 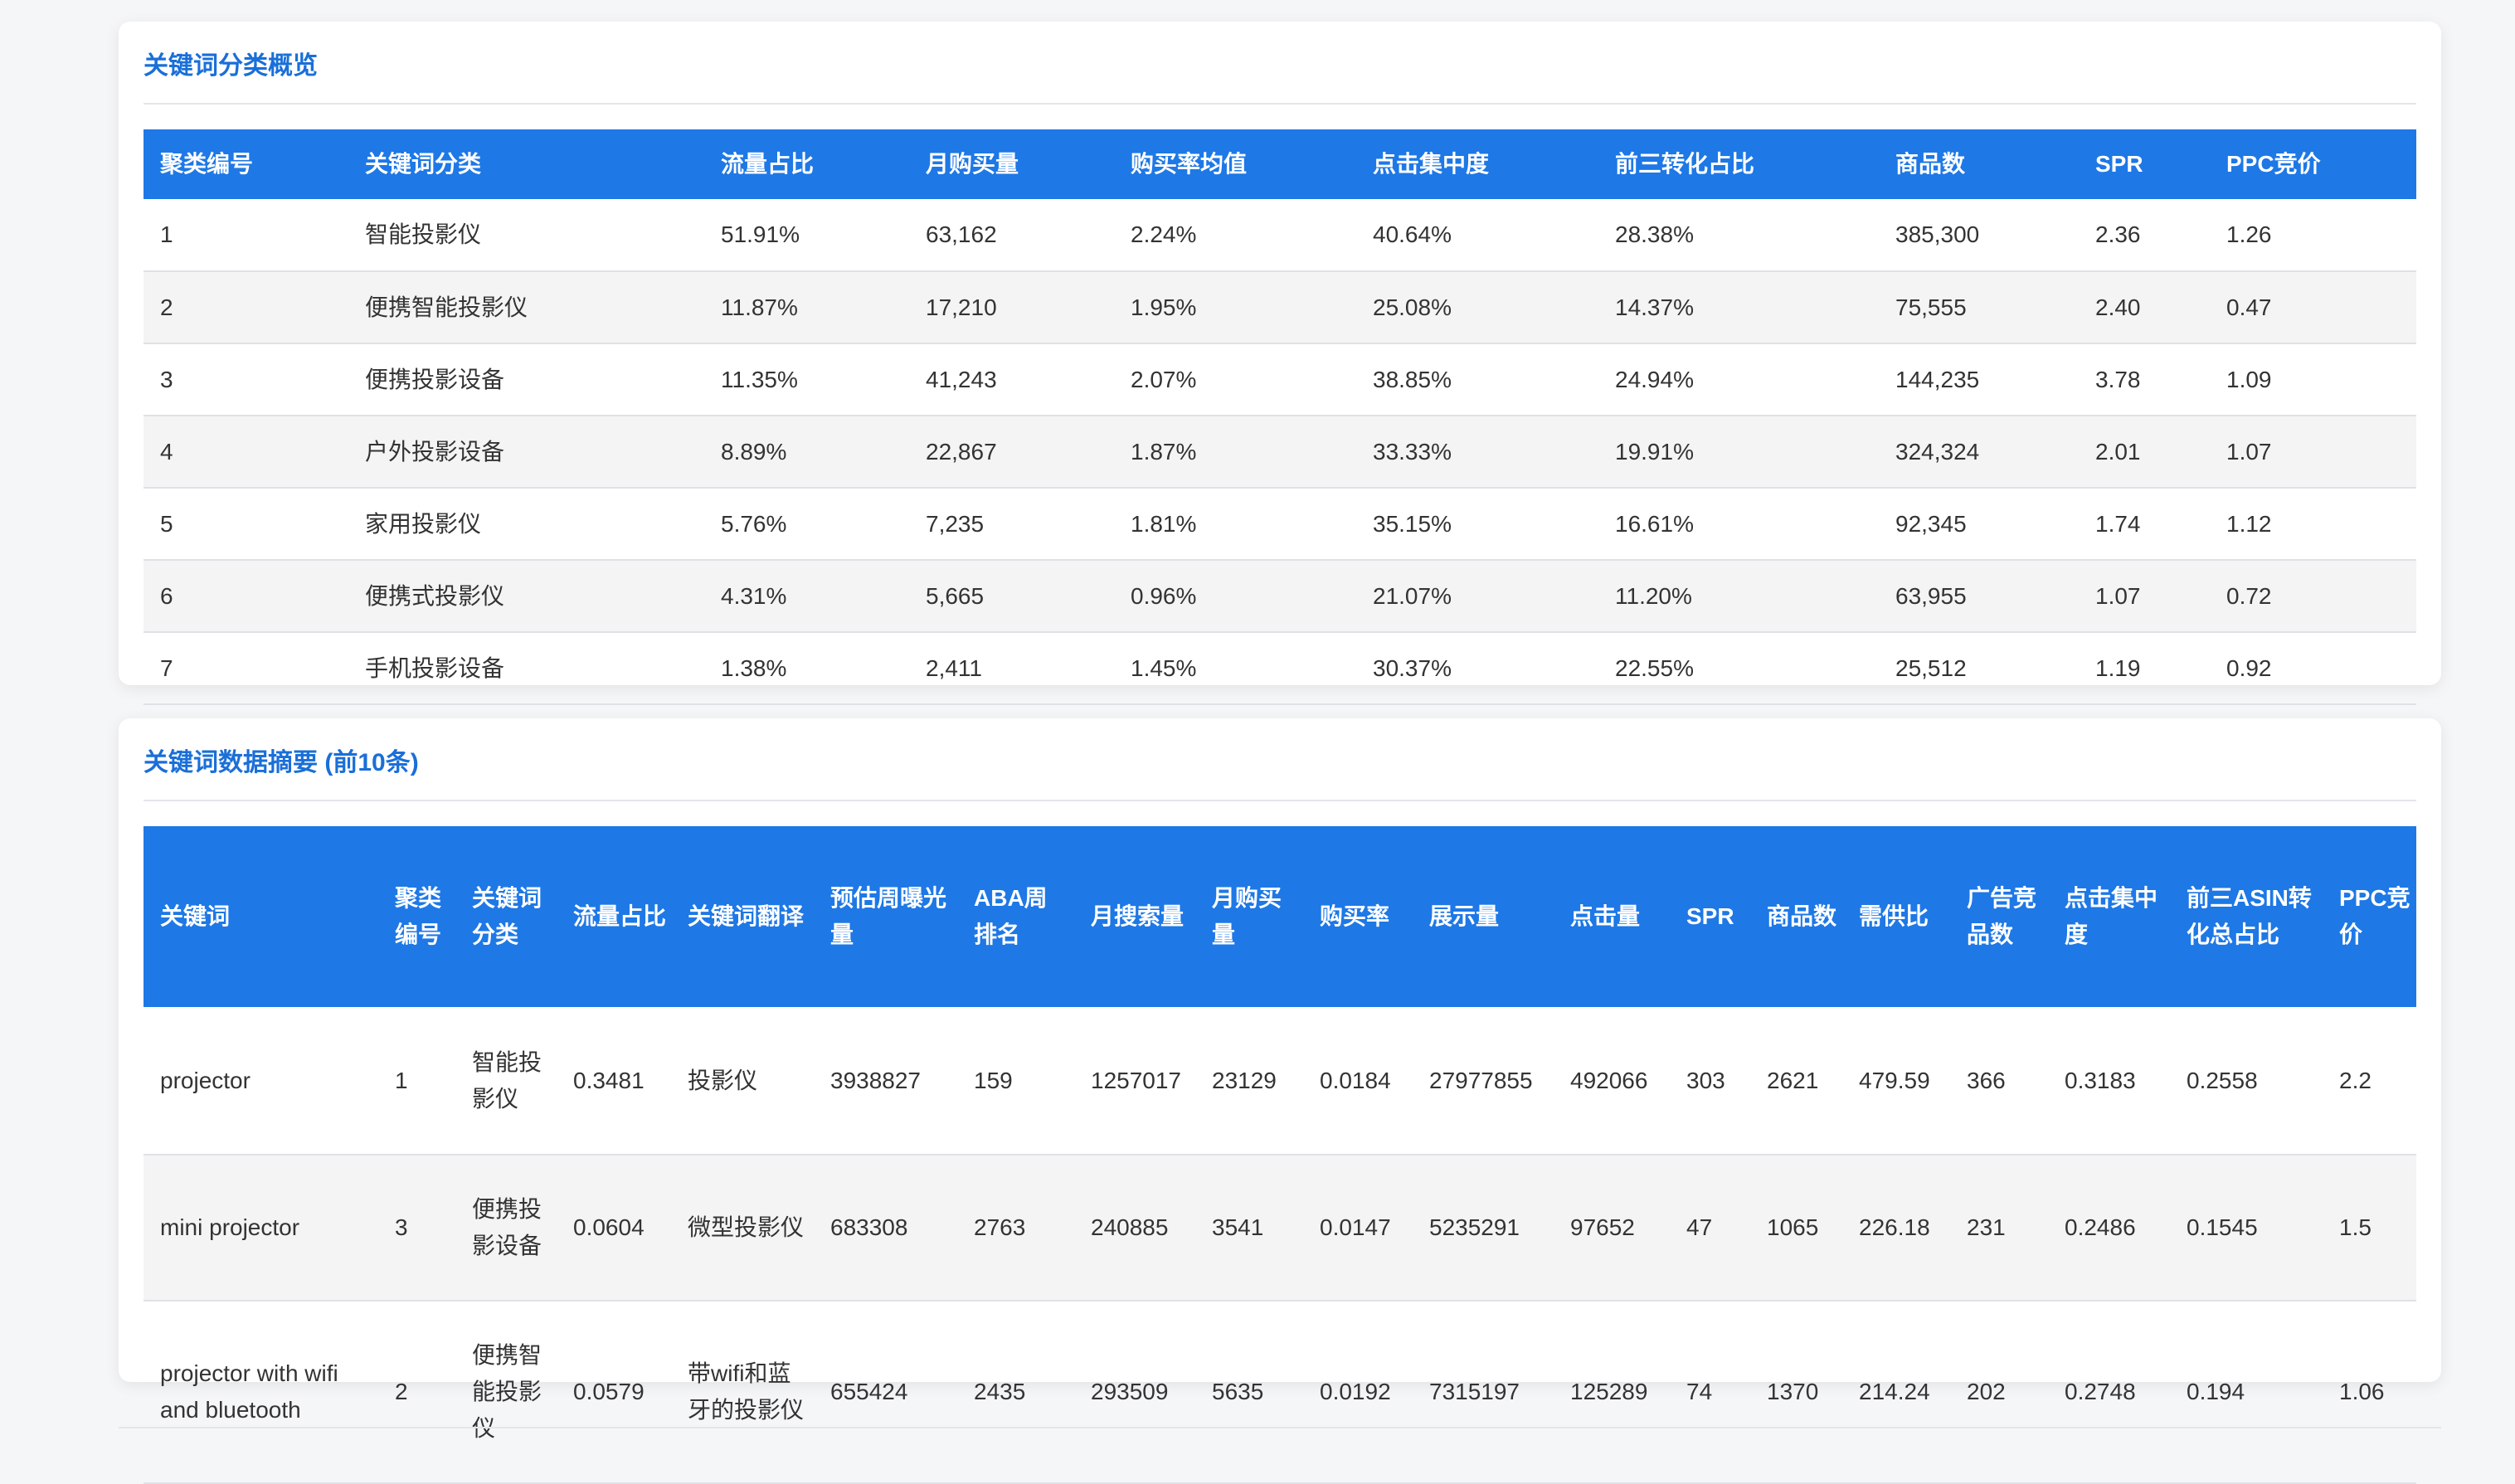 What do you see at coordinates (1477, 596) in the screenshot?
I see `table-cell: 21.07%` at bounding box center [1477, 596].